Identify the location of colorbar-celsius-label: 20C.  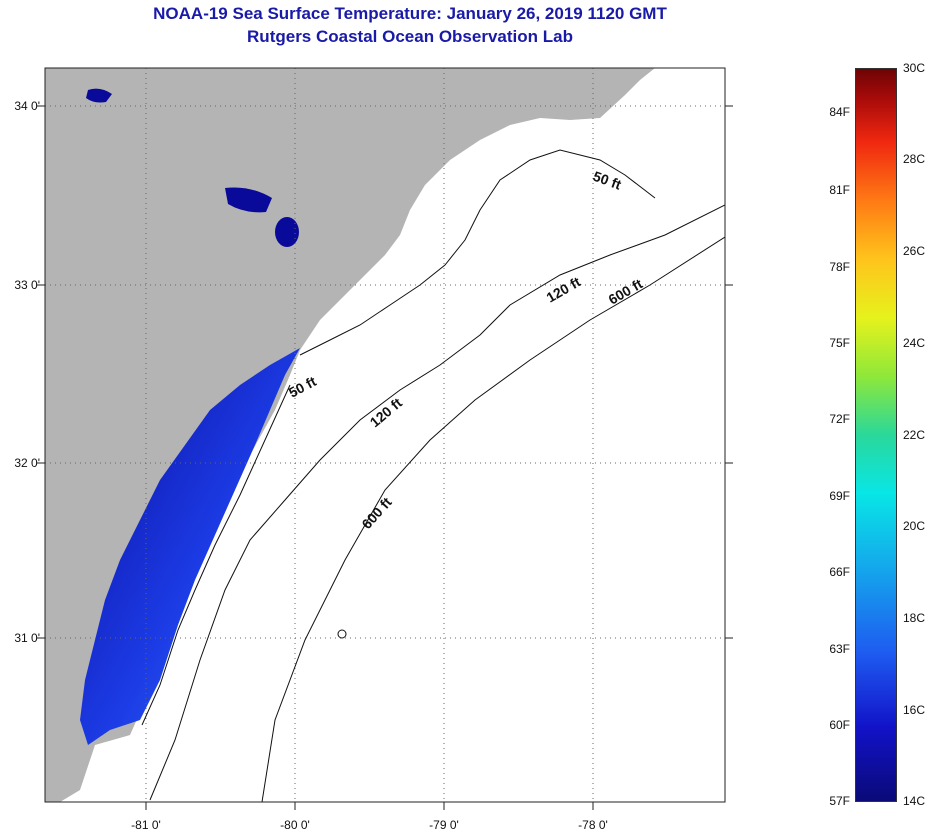
(914, 526).